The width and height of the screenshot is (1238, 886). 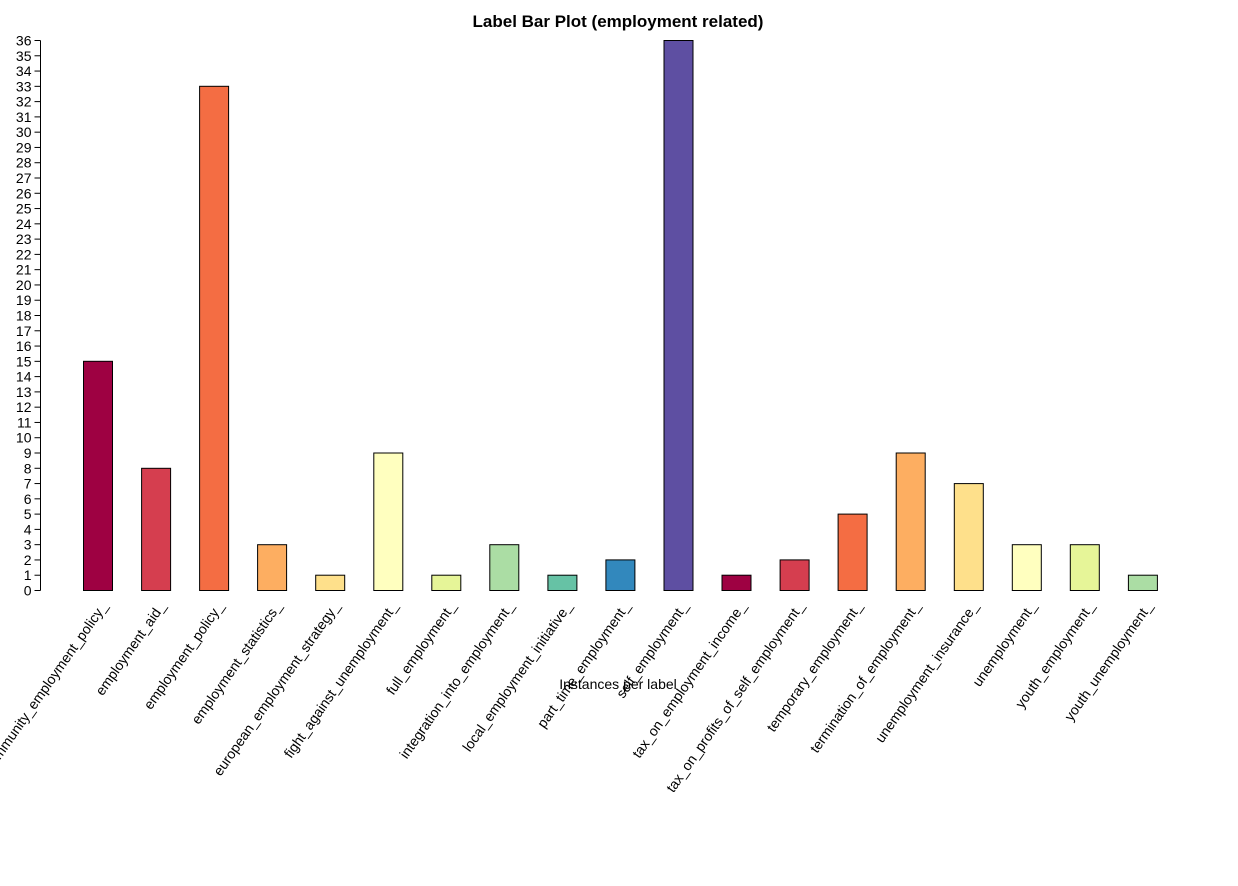 What do you see at coordinates (24, 147) in the screenshot?
I see `y-tick-label: 29` at bounding box center [24, 147].